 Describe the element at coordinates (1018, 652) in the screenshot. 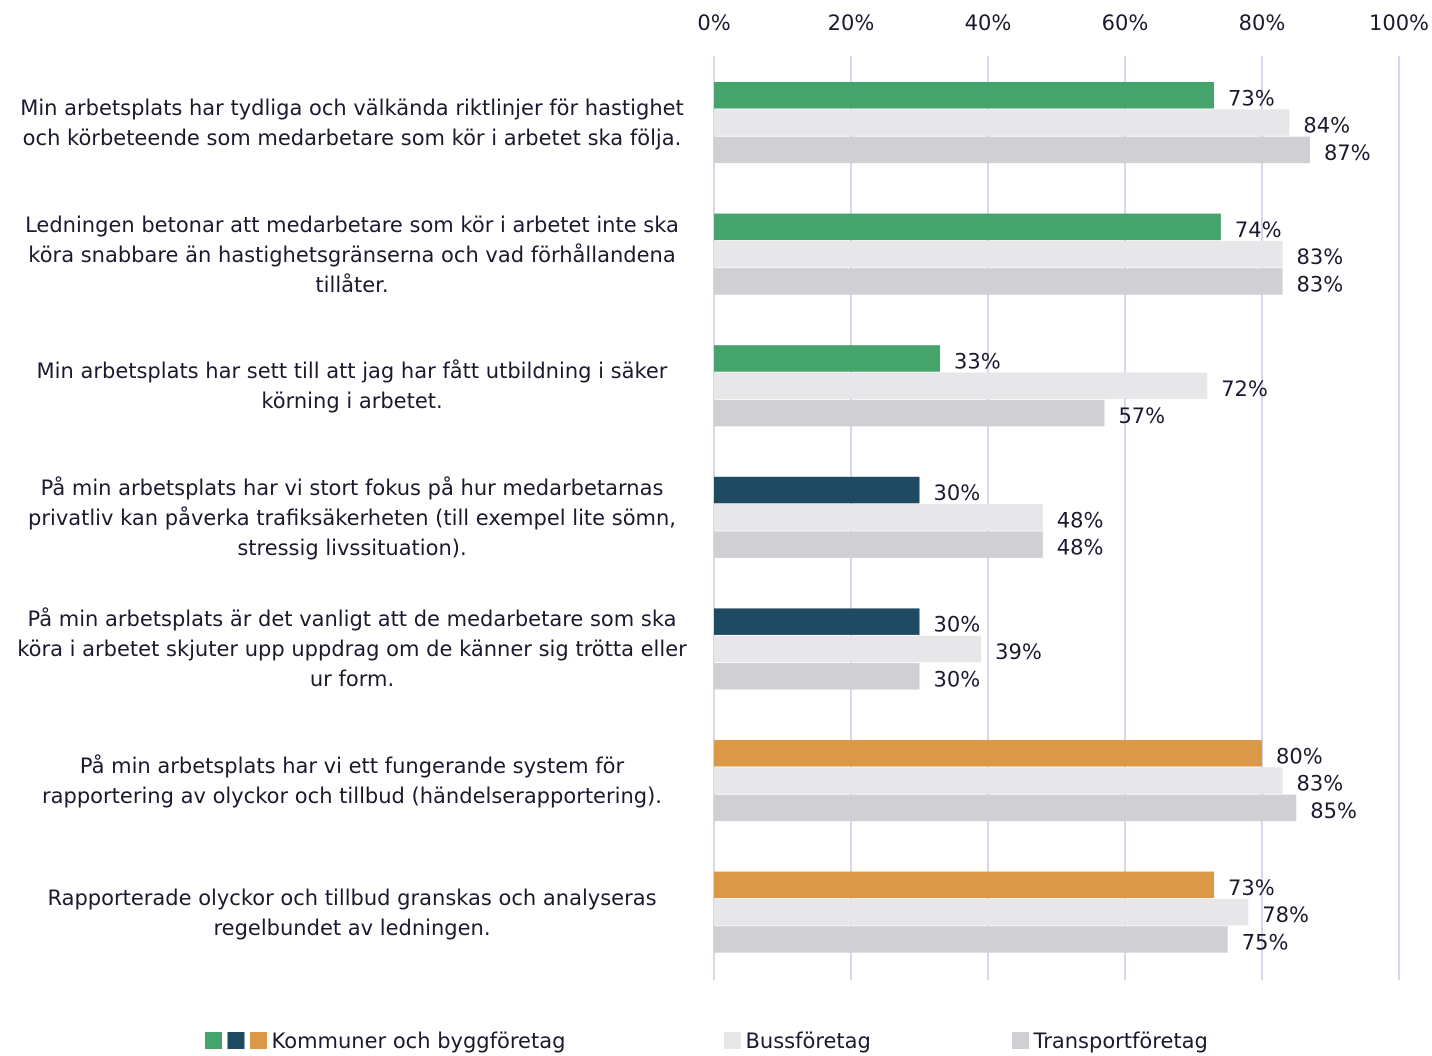

I see `data-label: 39%` at that location.